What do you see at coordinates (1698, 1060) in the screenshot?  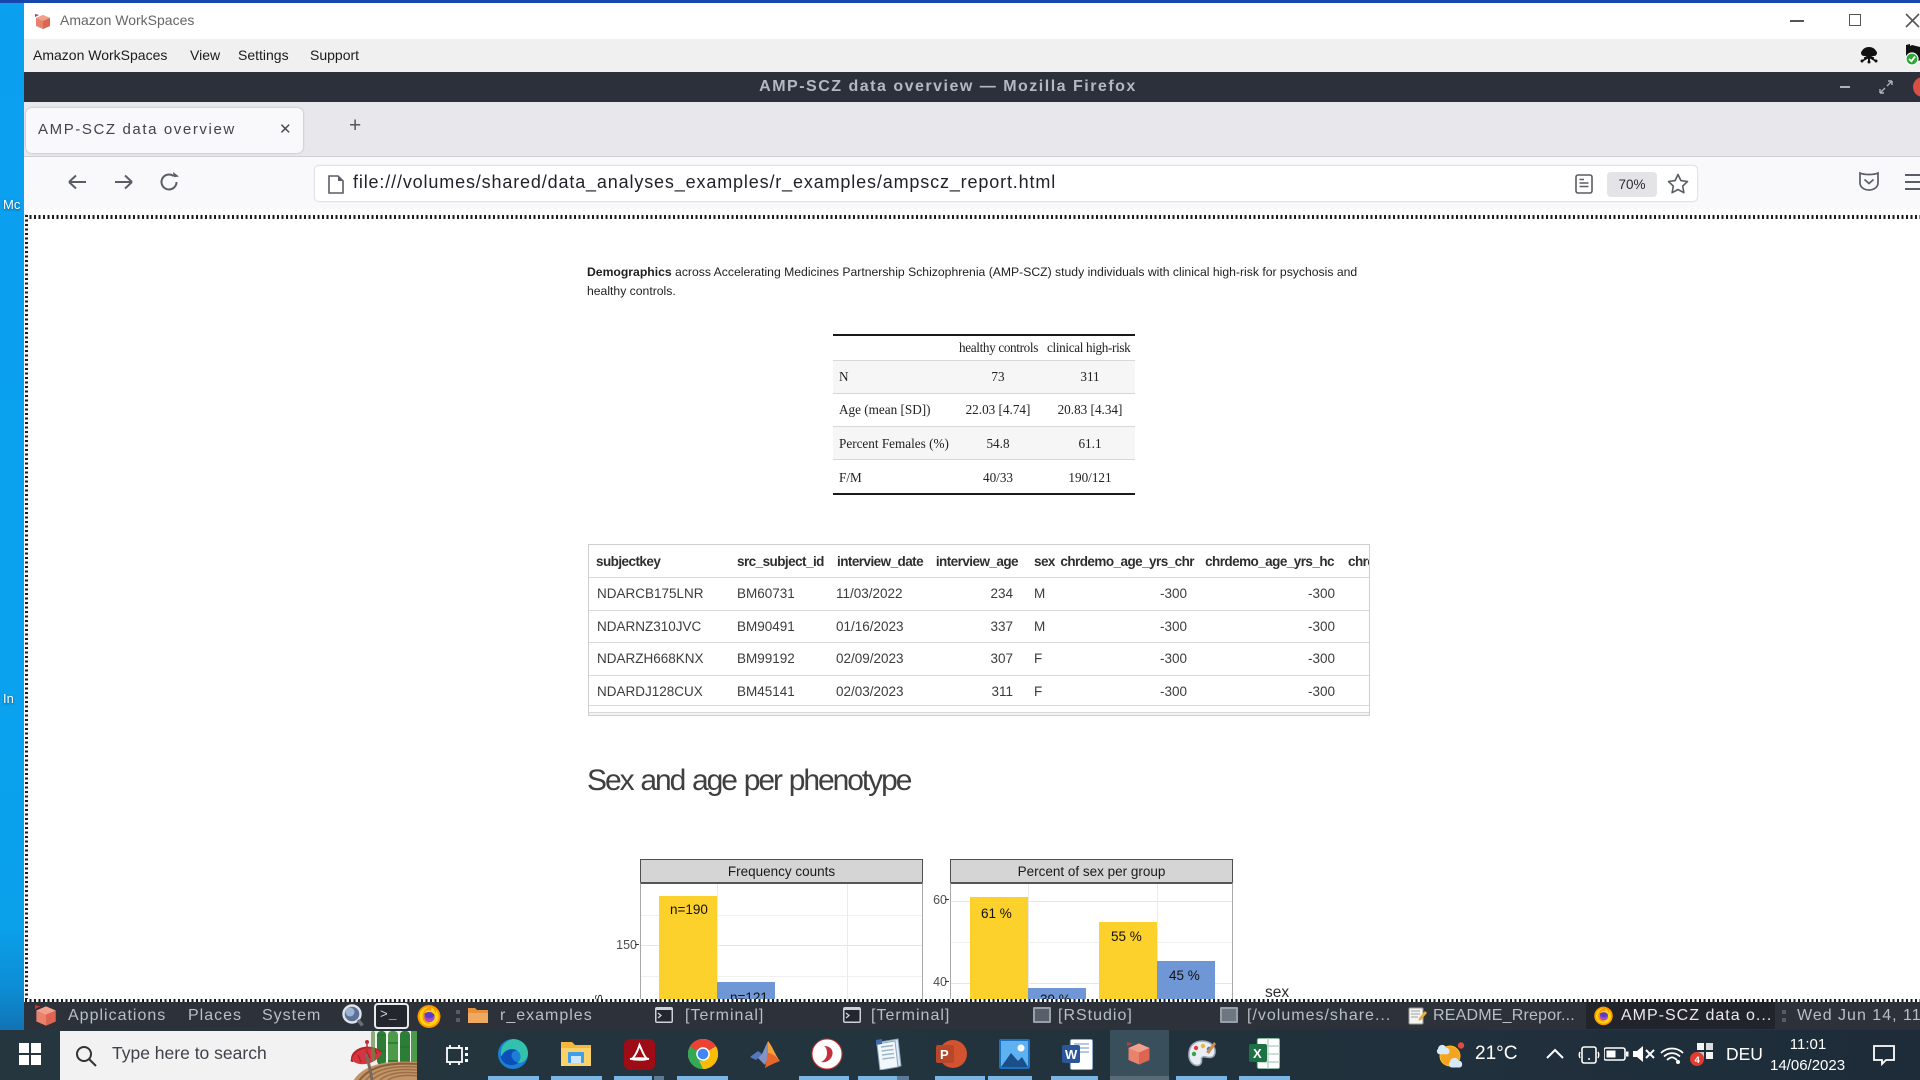 I see `svg-text: 4` at bounding box center [1698, 1060].